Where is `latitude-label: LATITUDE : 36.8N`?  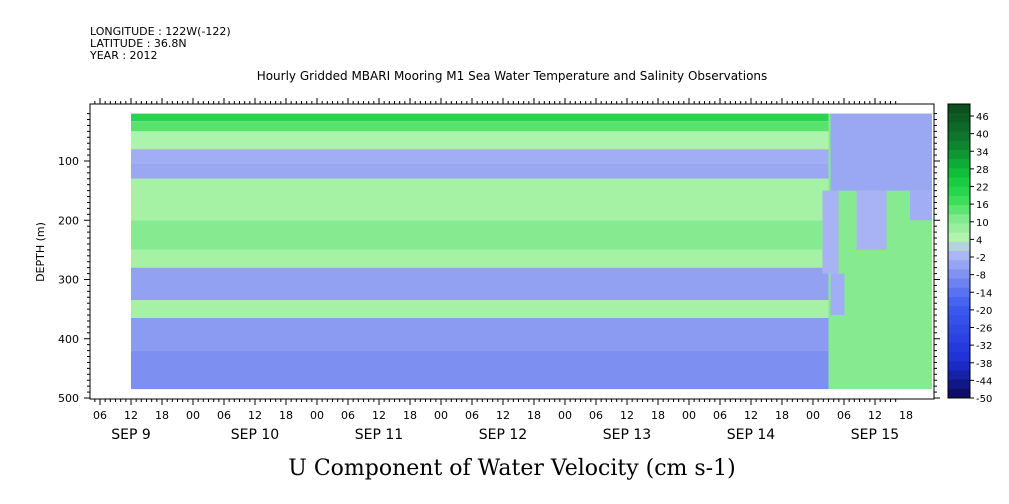
latitude-label: LATITUDE : 36.8N is located at coordinates (138, 43).